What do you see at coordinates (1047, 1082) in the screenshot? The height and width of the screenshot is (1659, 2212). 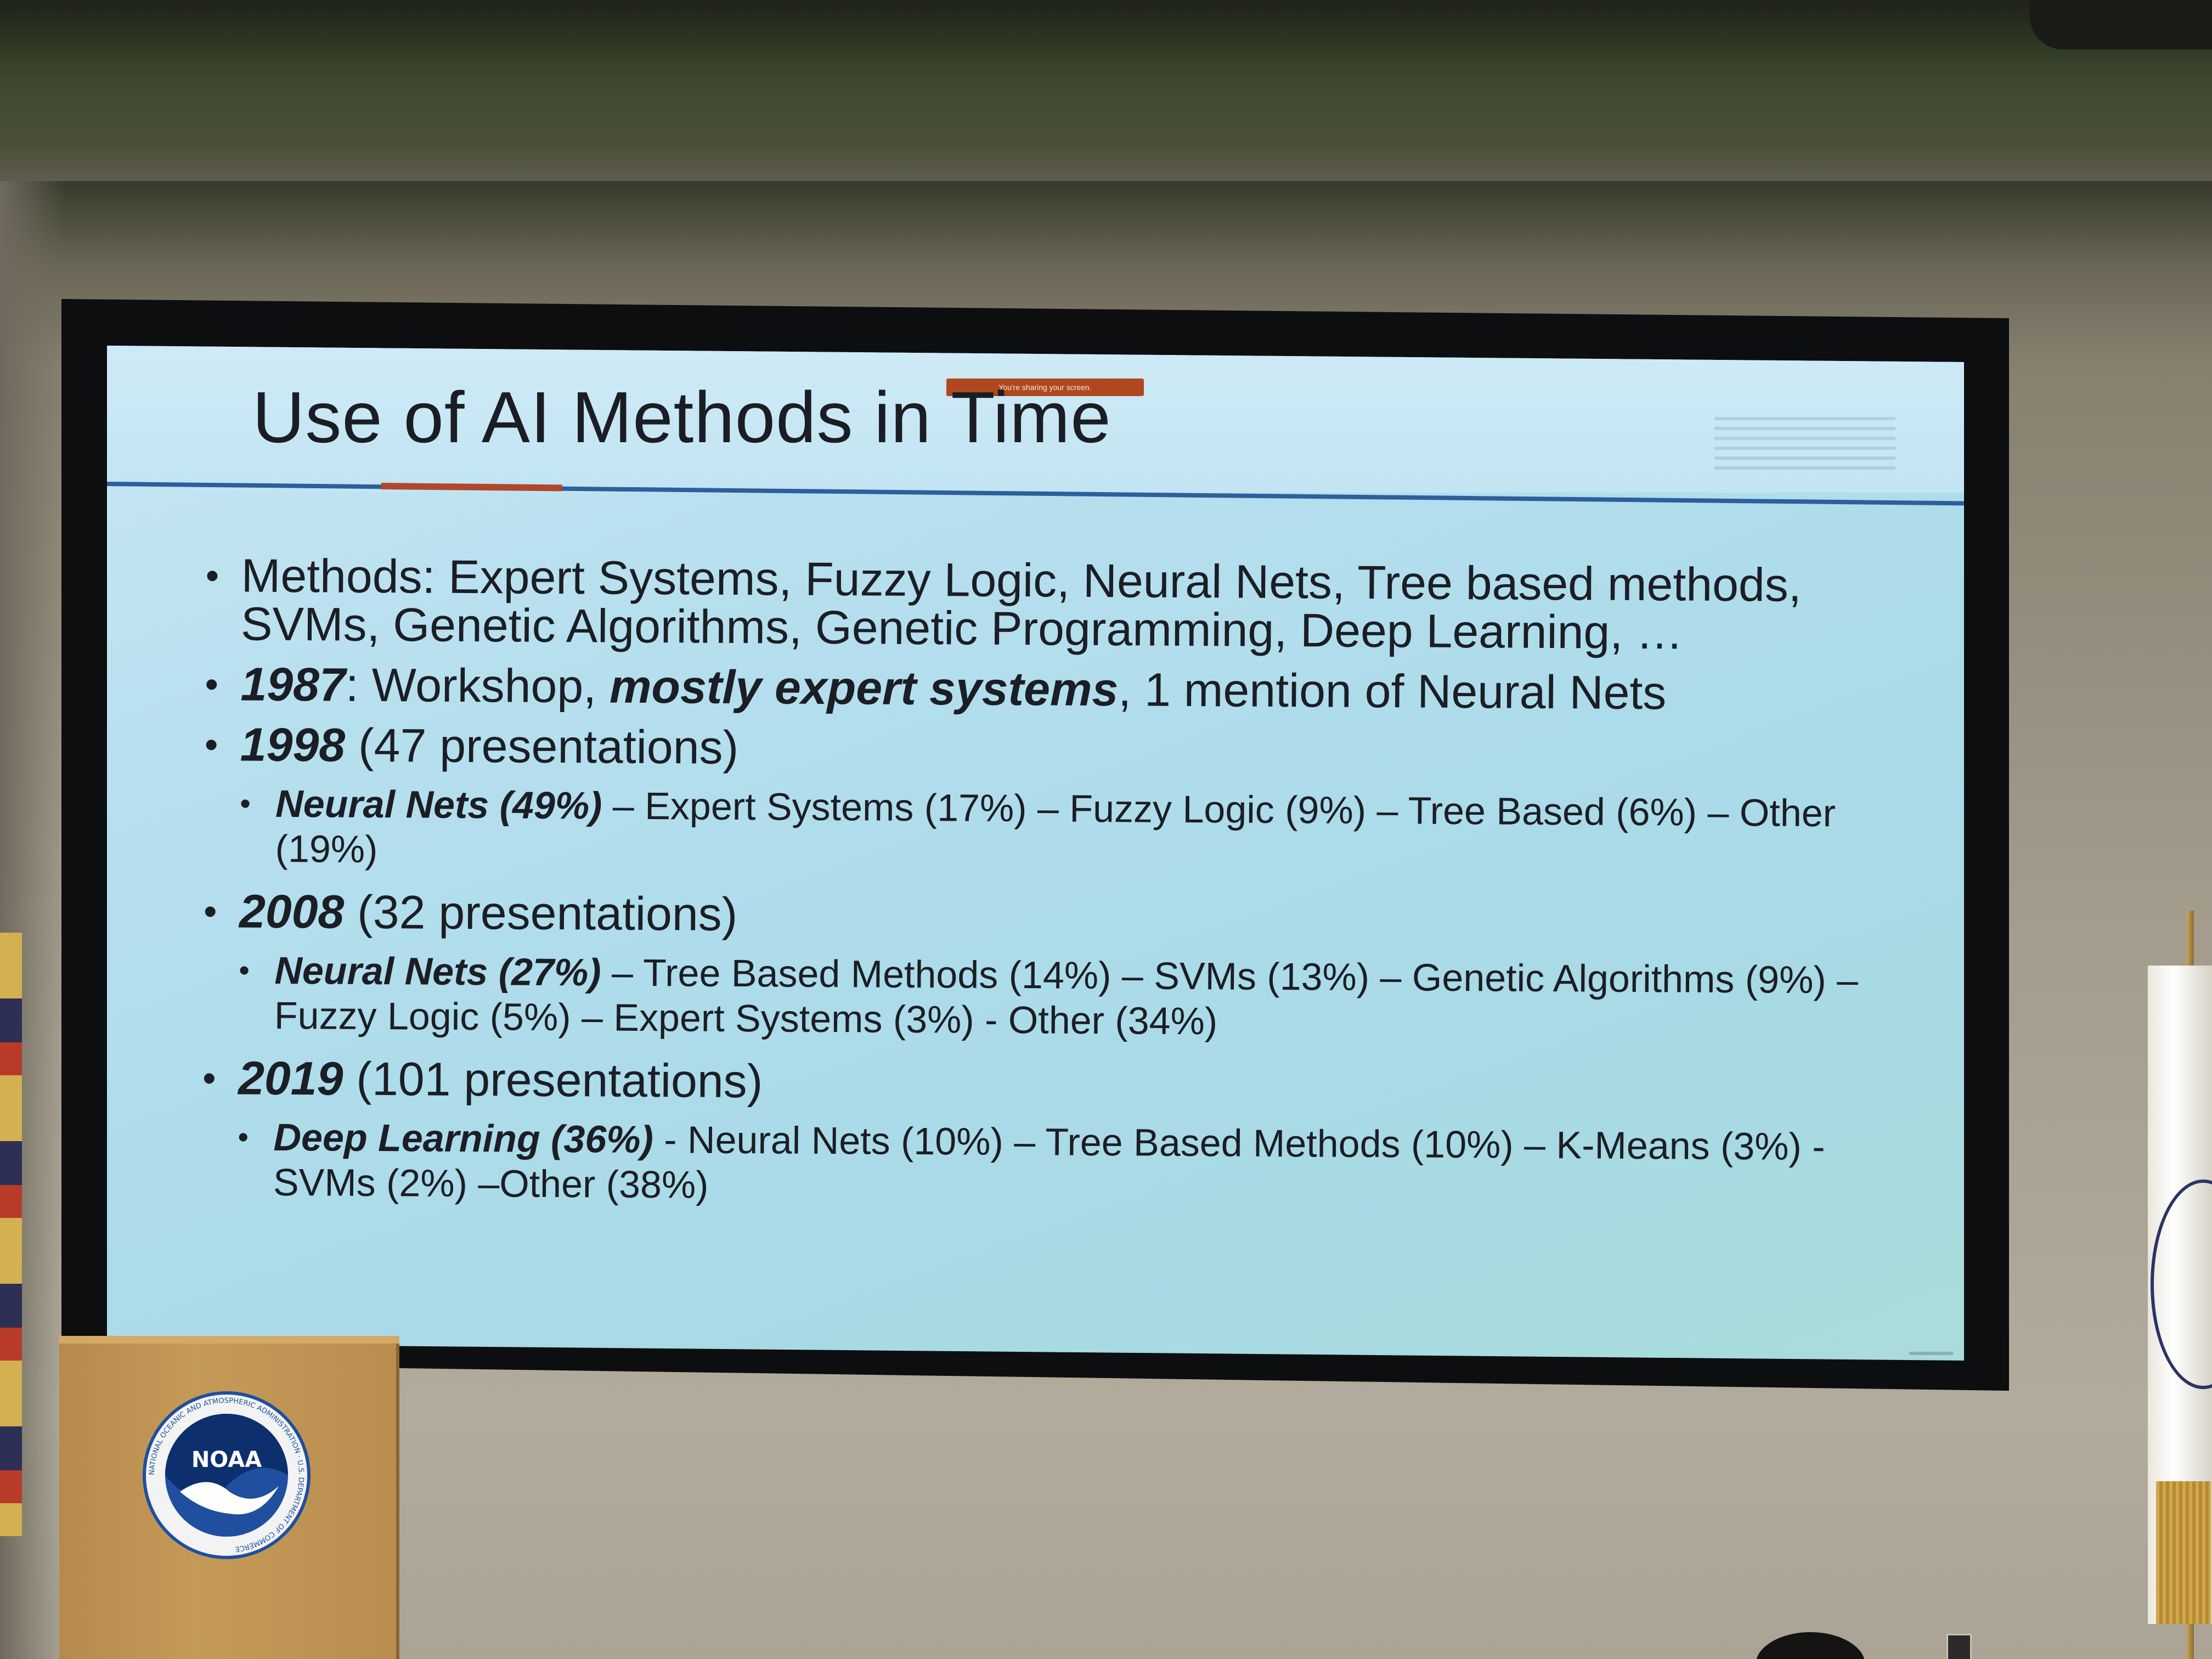 I see `bullet-2019: 2019 (101 presentations)` at bounding box center [1047, 1082].